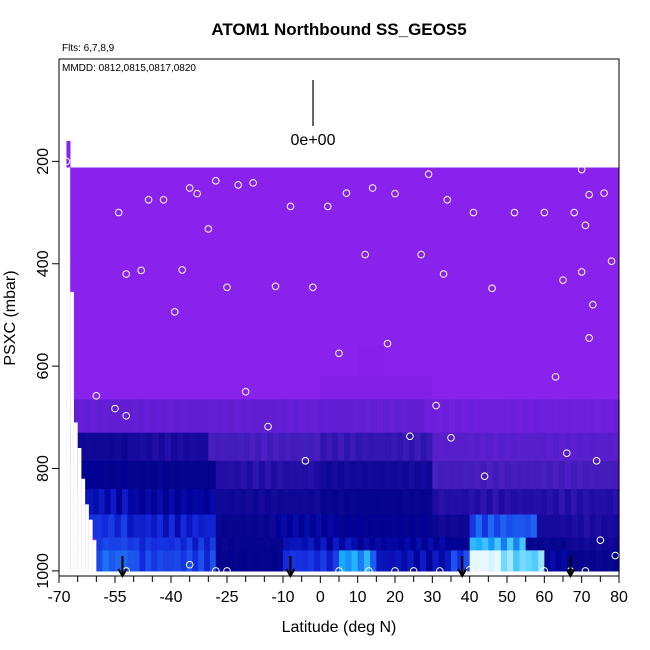 This screenshot has width=650, height=650. Describe the element at coordinates (339, 627) in the screenshot. I see `x-axis-label: Latitude (deg N)` at that location.